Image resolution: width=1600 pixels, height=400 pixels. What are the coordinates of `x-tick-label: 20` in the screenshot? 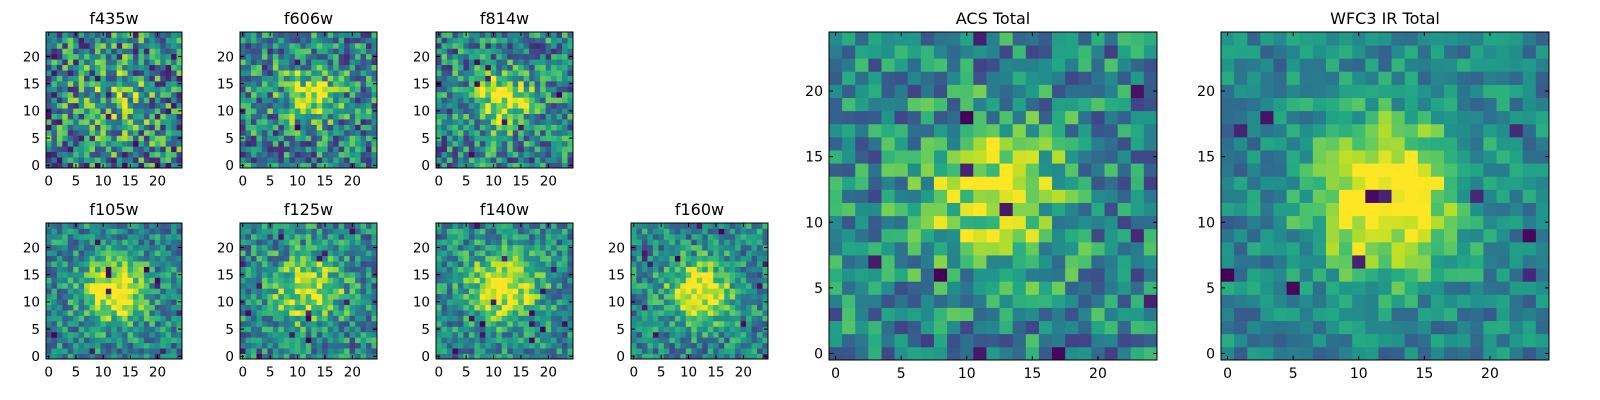 It's located at (157, 373).